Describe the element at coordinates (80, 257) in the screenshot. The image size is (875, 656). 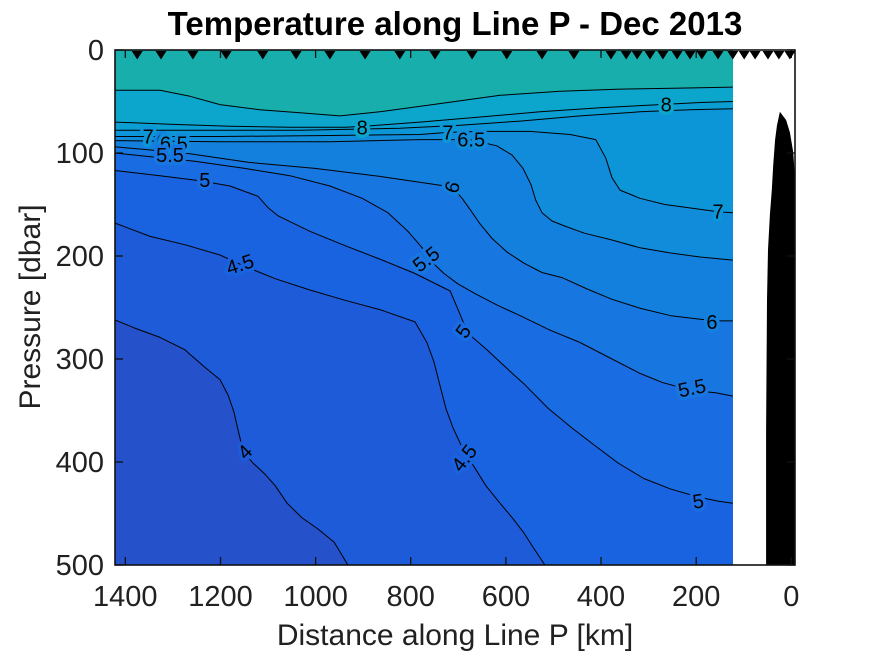
I see `y-tick-label: 200` at that location.